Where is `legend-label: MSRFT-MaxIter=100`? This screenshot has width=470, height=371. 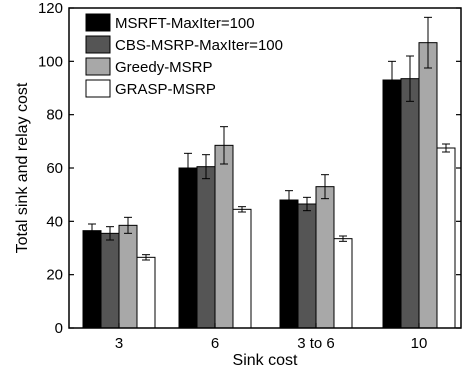
legend-label: MSRFT-MaxIter=100 is located at coordinates (185, 23).